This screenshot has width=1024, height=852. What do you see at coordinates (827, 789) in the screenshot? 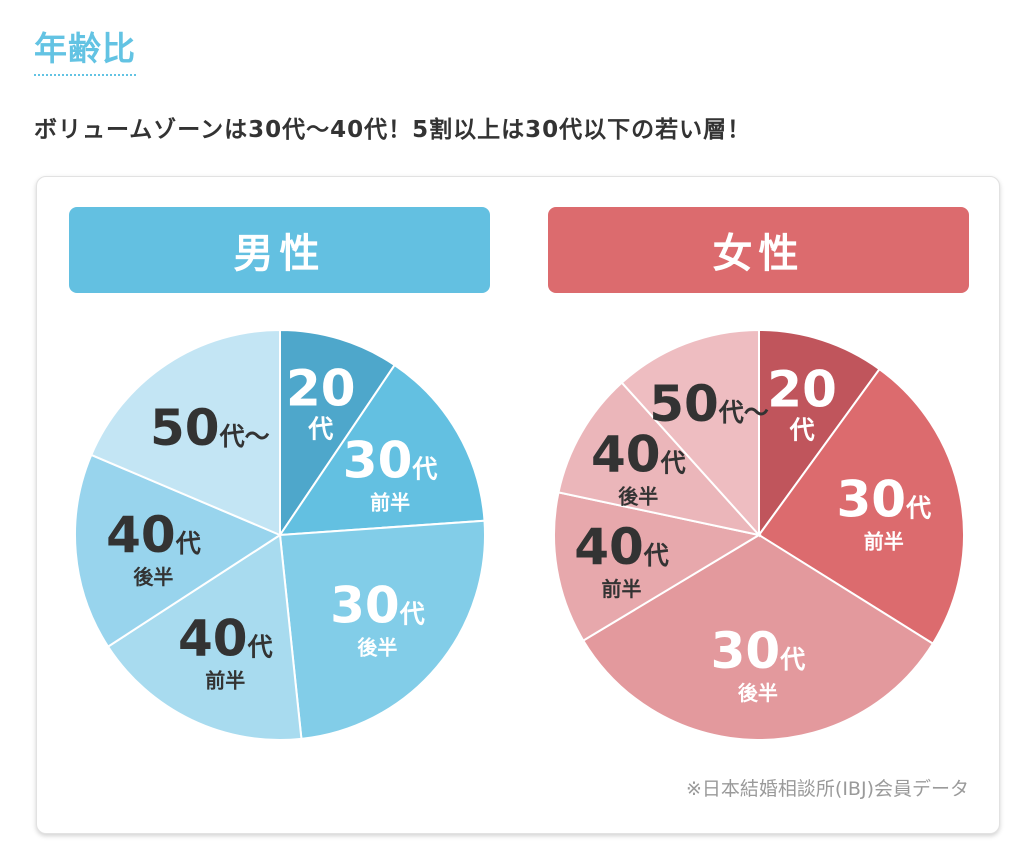
I see `source-note: ※日本結婚相談所(IBJ)会員データ` at bounding box center [827, 789].